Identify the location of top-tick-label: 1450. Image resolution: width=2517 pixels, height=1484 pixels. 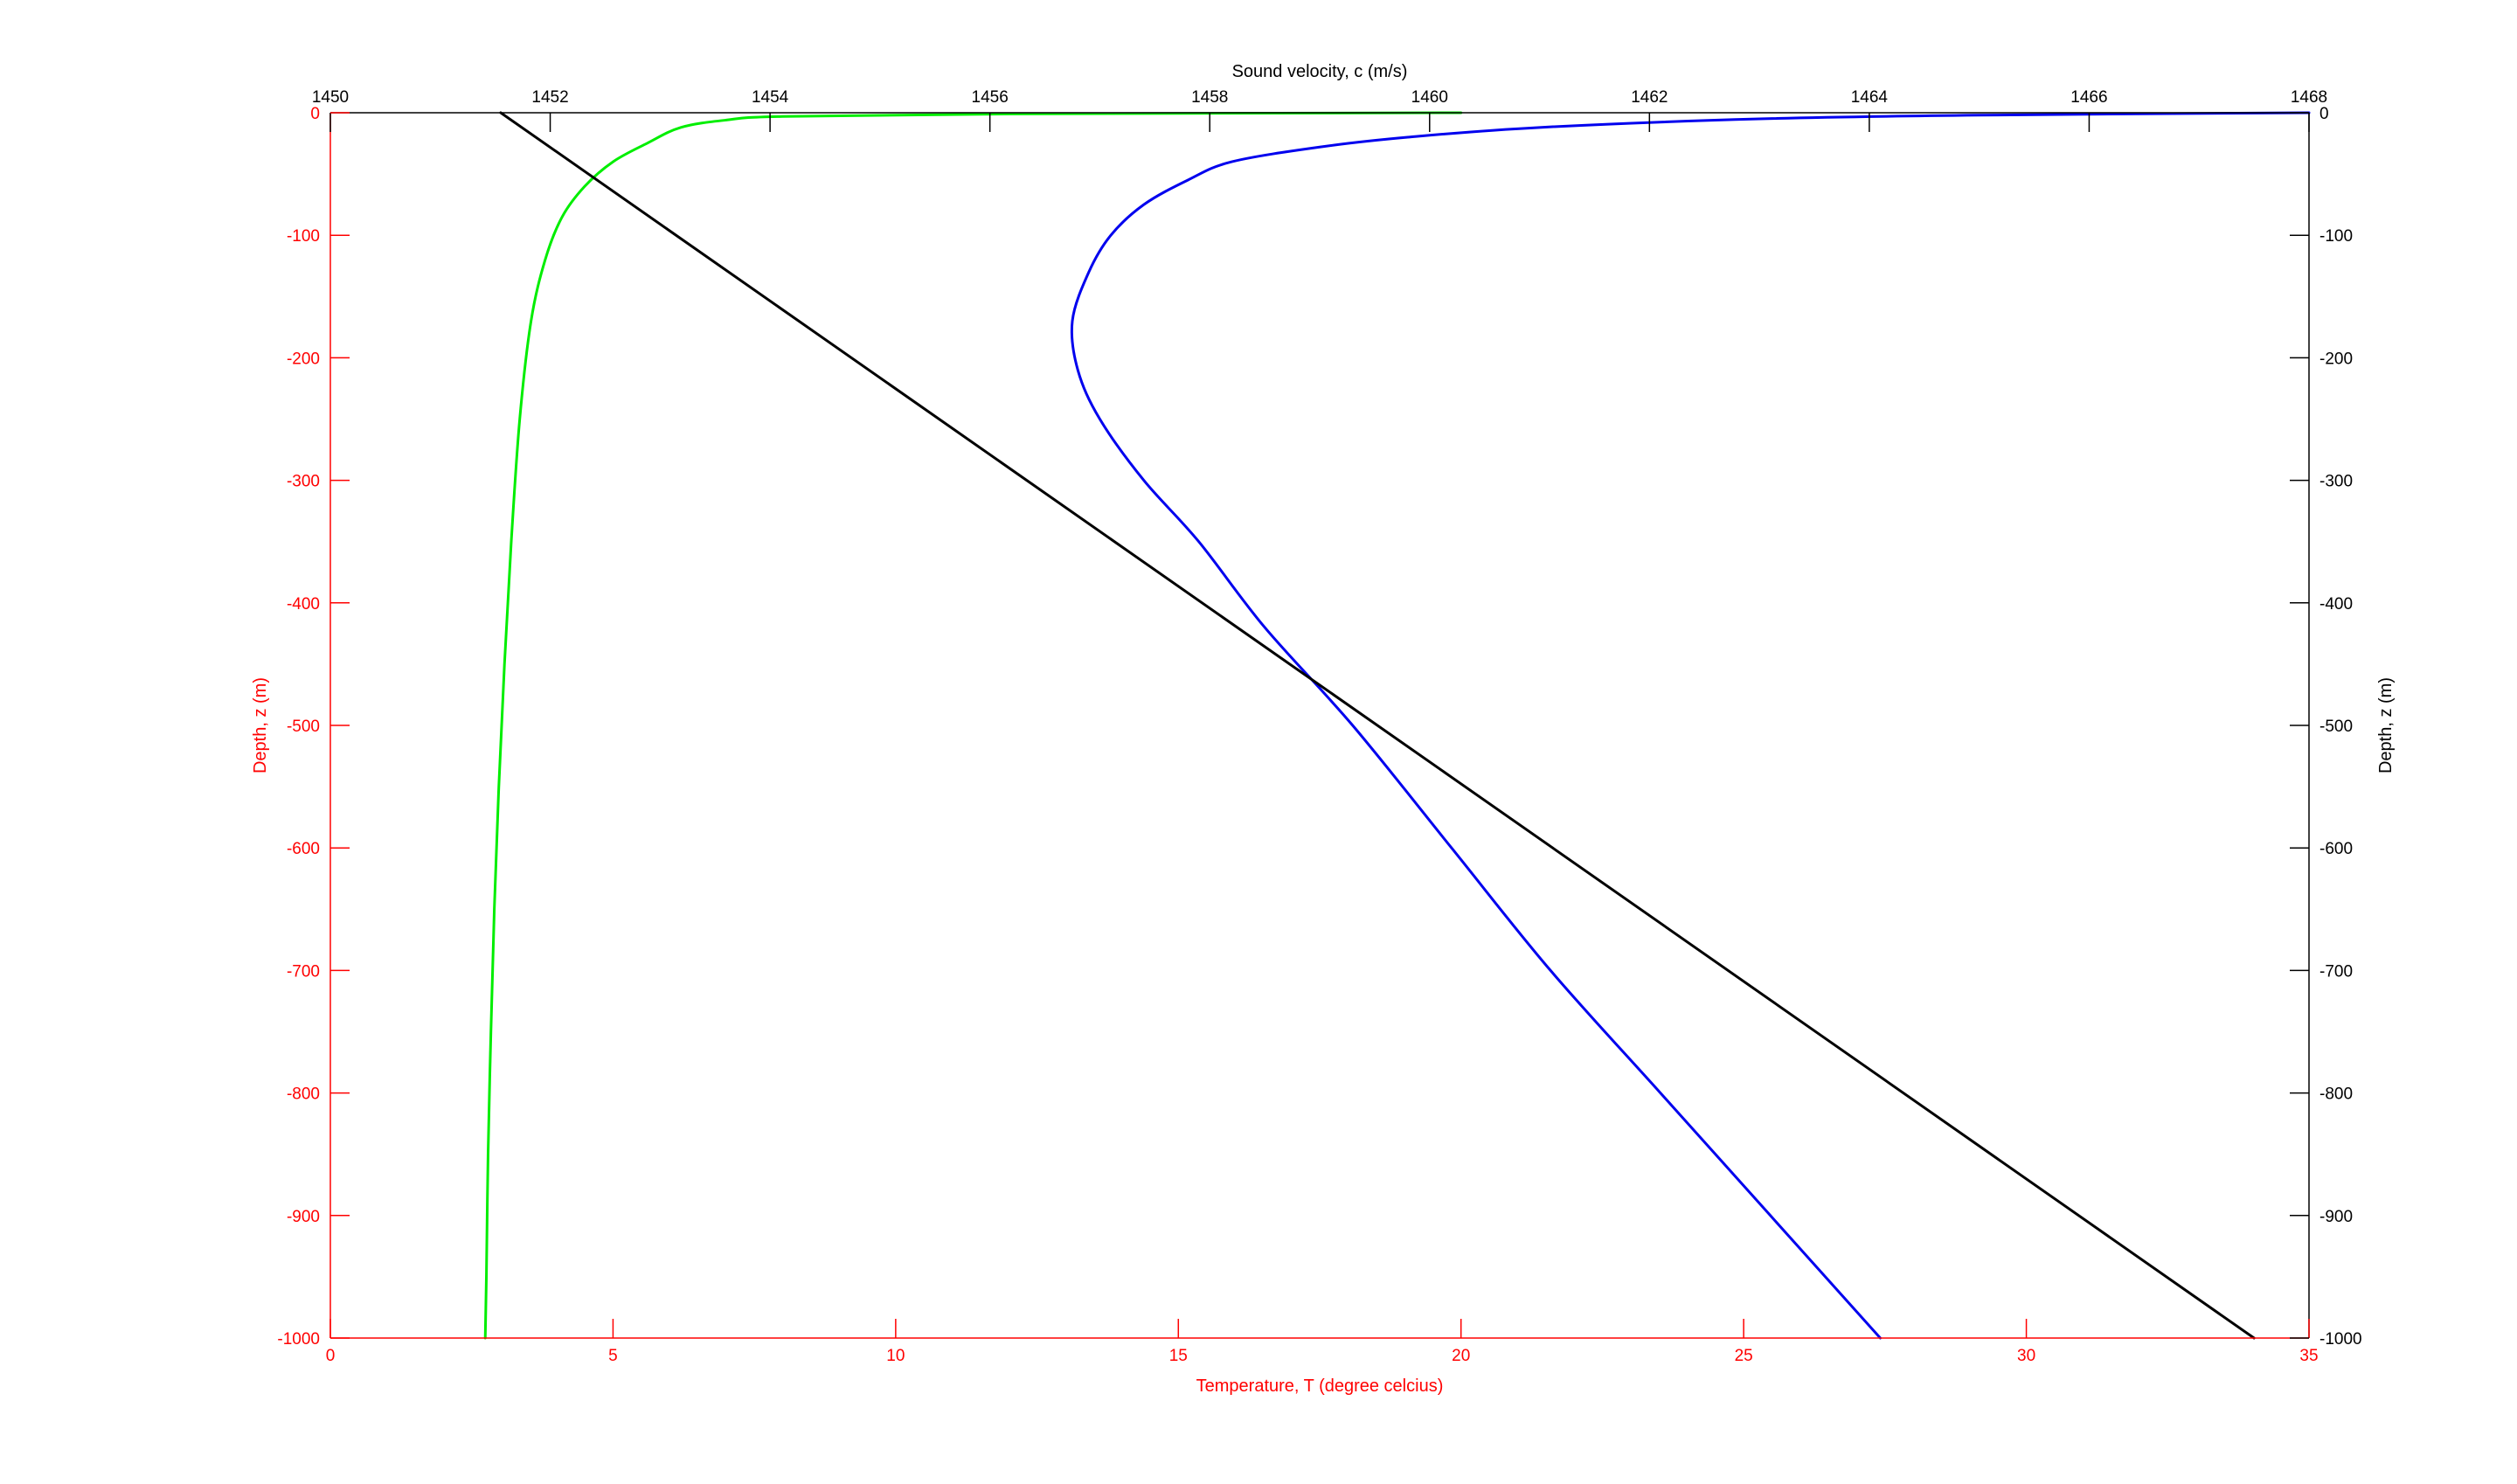
(330, 97).